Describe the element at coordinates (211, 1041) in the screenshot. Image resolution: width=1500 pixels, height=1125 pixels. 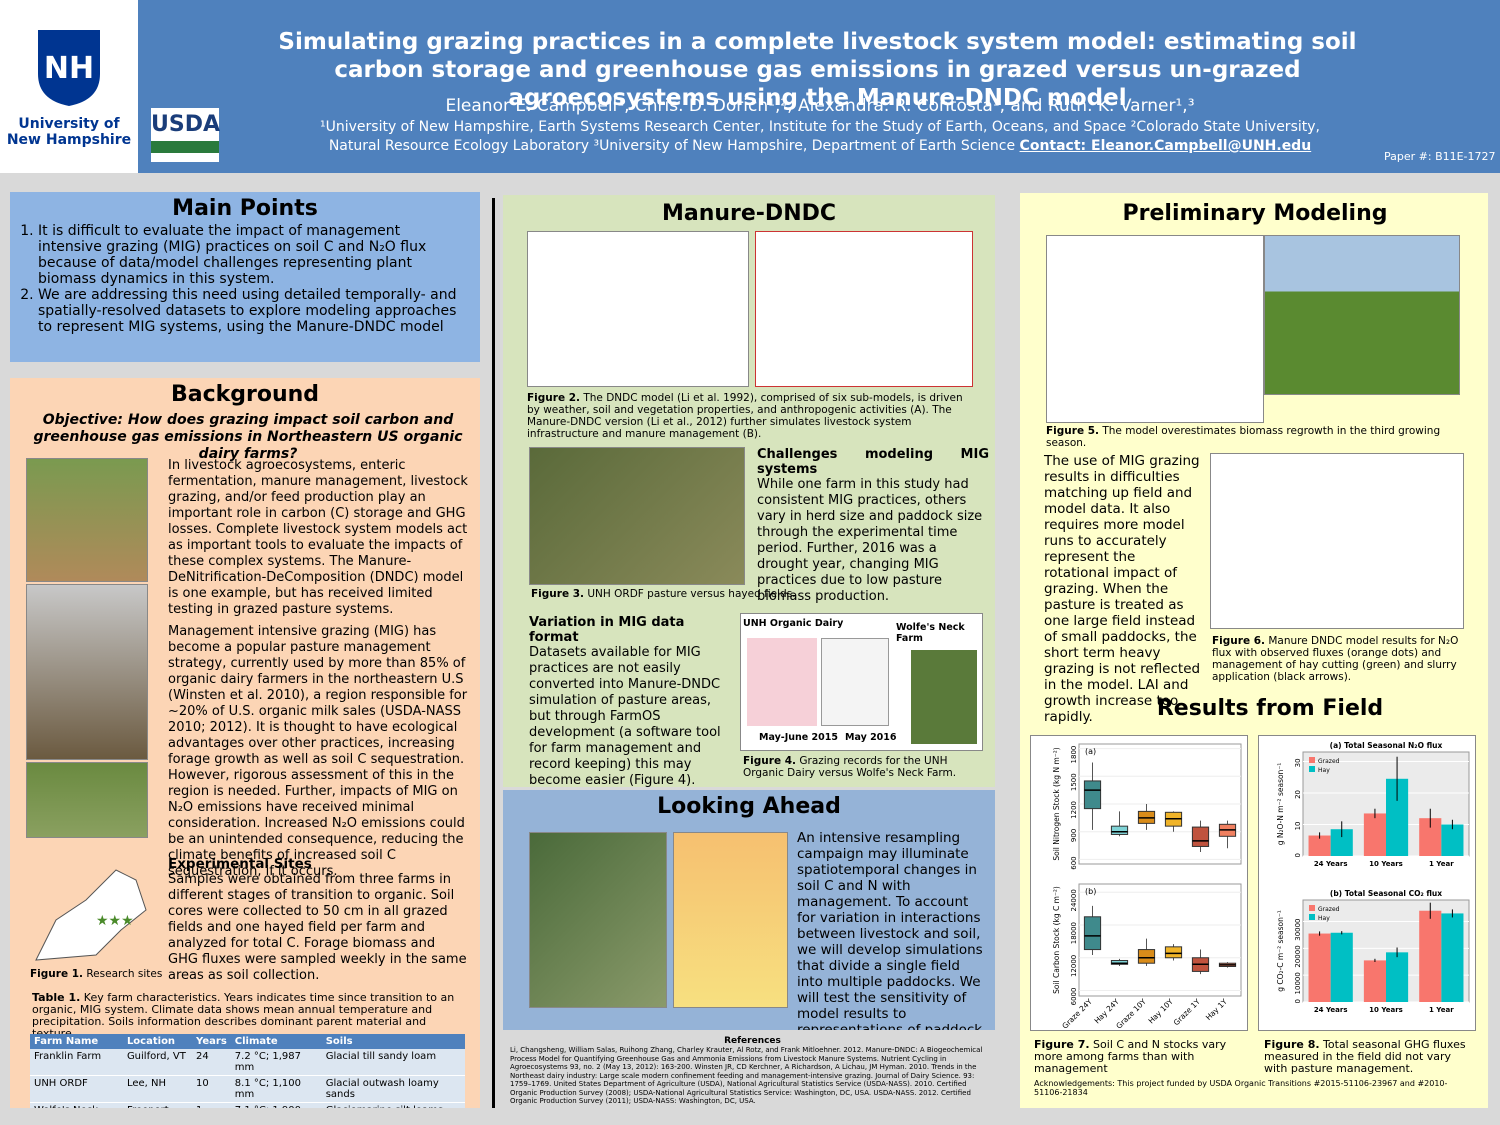
I see `th: Years` at that location.